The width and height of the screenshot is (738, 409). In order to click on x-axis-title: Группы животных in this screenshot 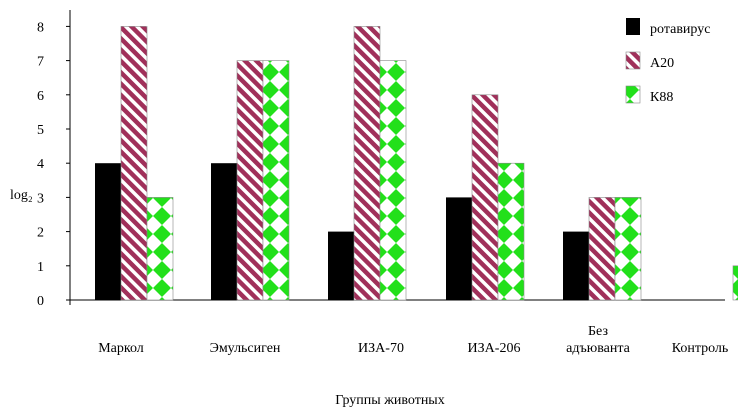, I will do `click(389, 400)`.